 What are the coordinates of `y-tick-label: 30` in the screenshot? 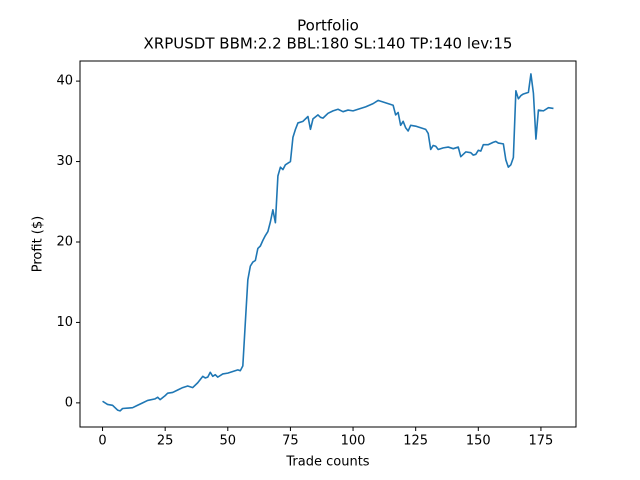 It's located at (64, 161).